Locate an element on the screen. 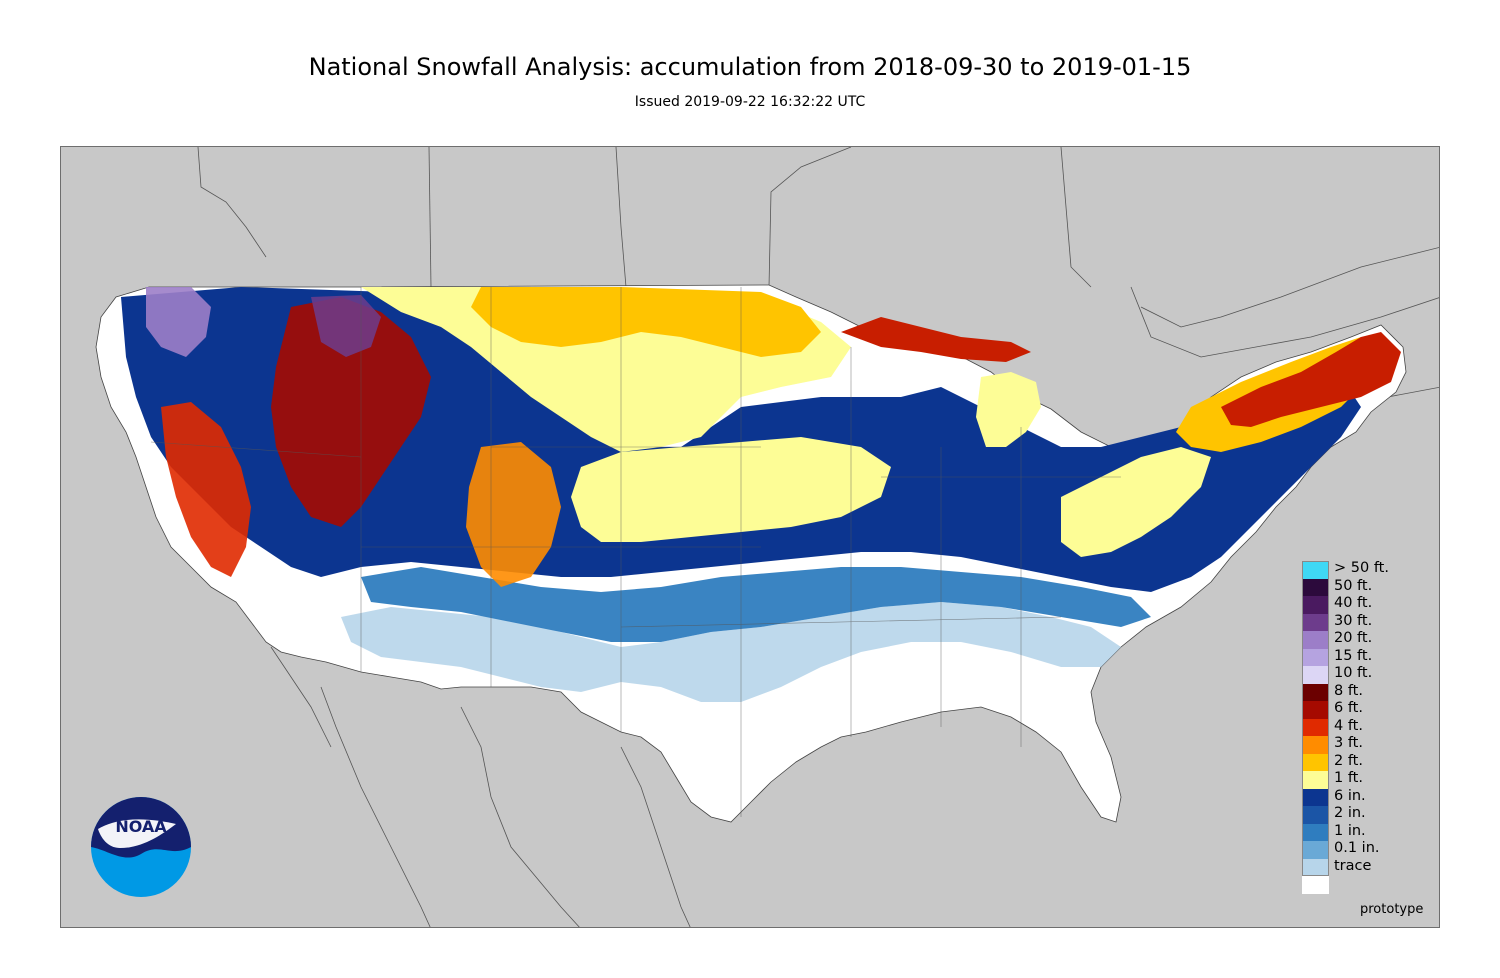 The width and height of the screenshot is (1500, 978). noaa-logo-text: NOAA is located at coordinates (141, 826).